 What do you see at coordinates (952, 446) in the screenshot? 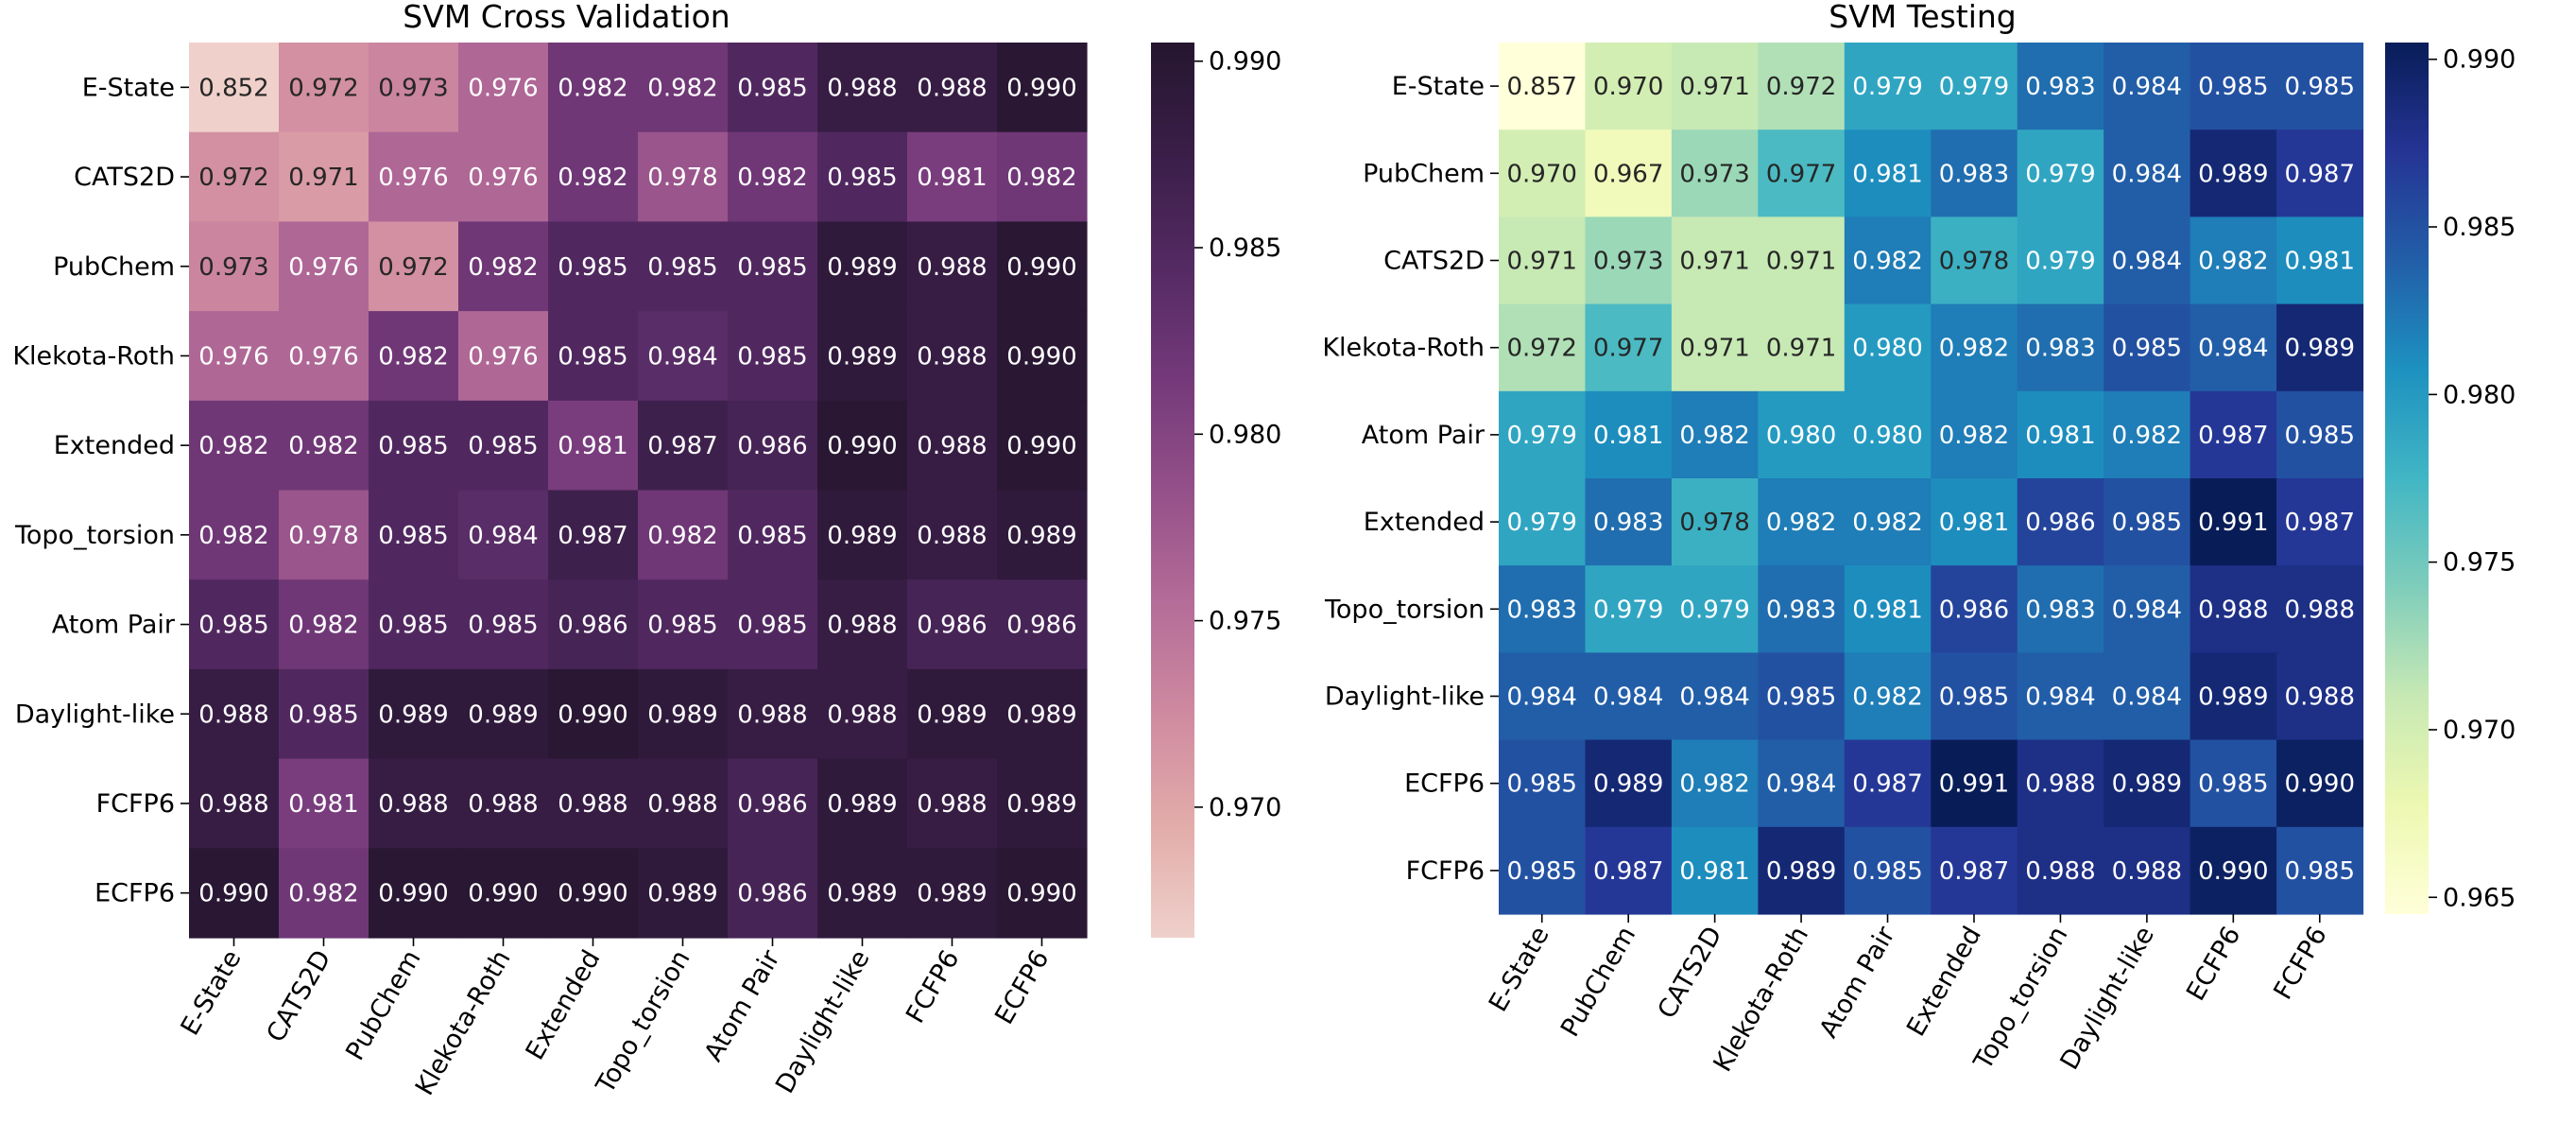
I see `cv-cell-label-r4-c8: 0.988` at bounding box center [952, 446].